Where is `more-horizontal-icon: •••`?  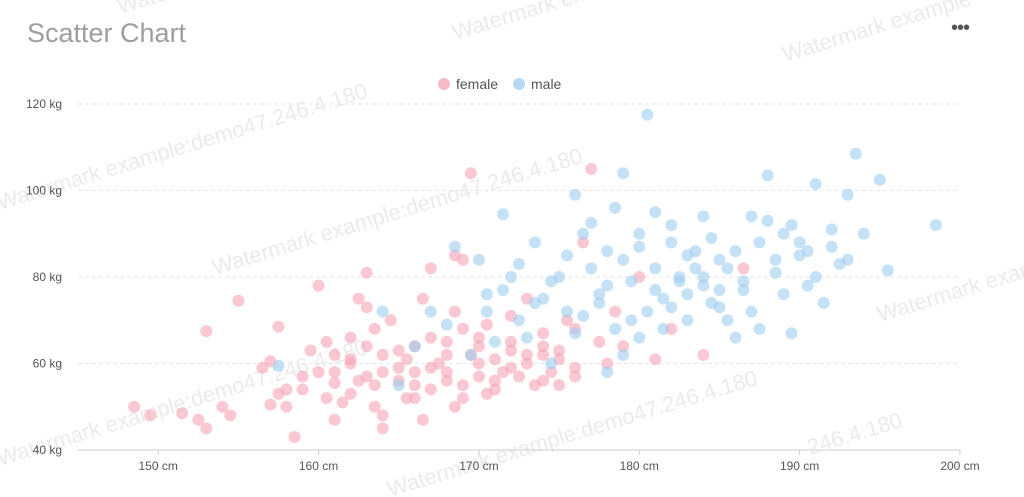 more-horizontal-icon: ••• is located at coordinates (960, 28).